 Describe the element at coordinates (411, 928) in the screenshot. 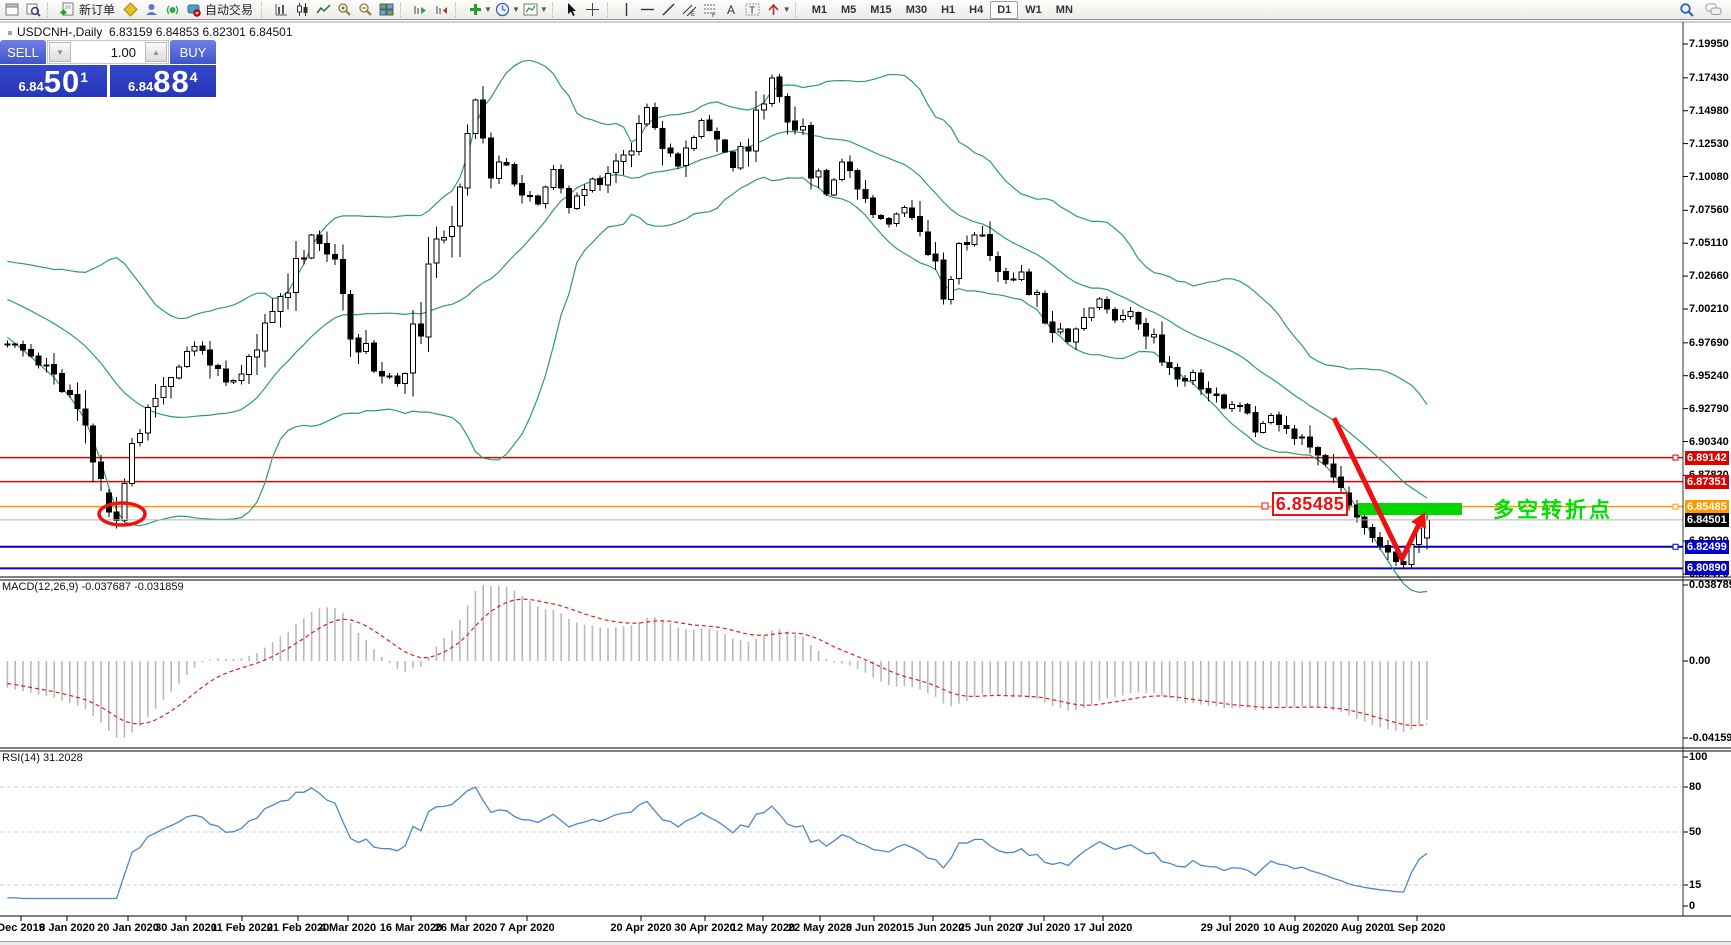

I see `date-axis-label: 16 Mar 2020` at that location.